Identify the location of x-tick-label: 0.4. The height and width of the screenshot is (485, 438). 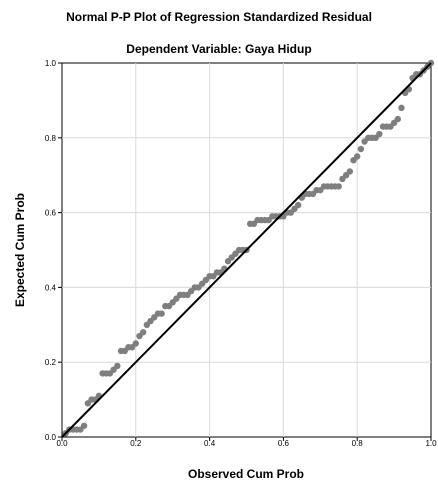
(210, 443).